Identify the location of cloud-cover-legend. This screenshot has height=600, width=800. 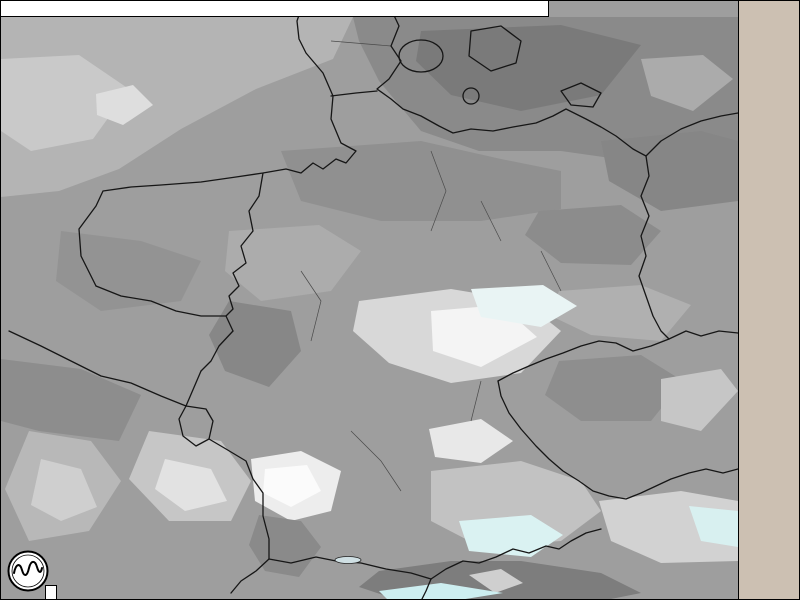
(769, 300).